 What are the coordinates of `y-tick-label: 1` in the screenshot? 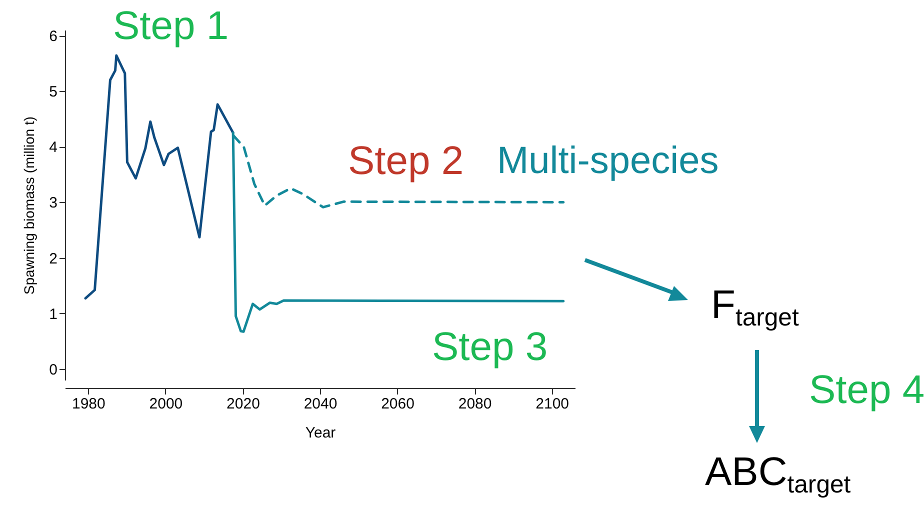 It's located at (53, 314).